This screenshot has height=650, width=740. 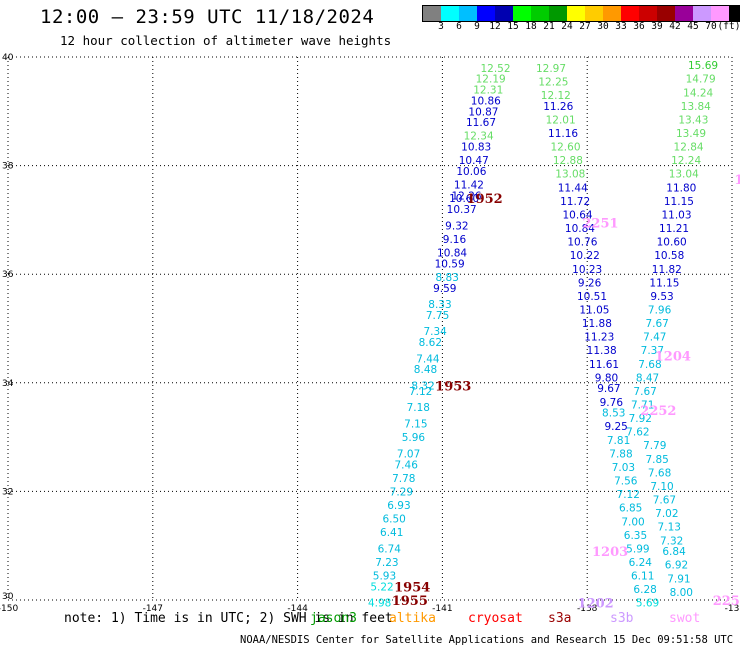 What do you see at coordinates (513, 26) in the screenshot?
I see `color-scale-label: 15` at bounding box center [513, 26].